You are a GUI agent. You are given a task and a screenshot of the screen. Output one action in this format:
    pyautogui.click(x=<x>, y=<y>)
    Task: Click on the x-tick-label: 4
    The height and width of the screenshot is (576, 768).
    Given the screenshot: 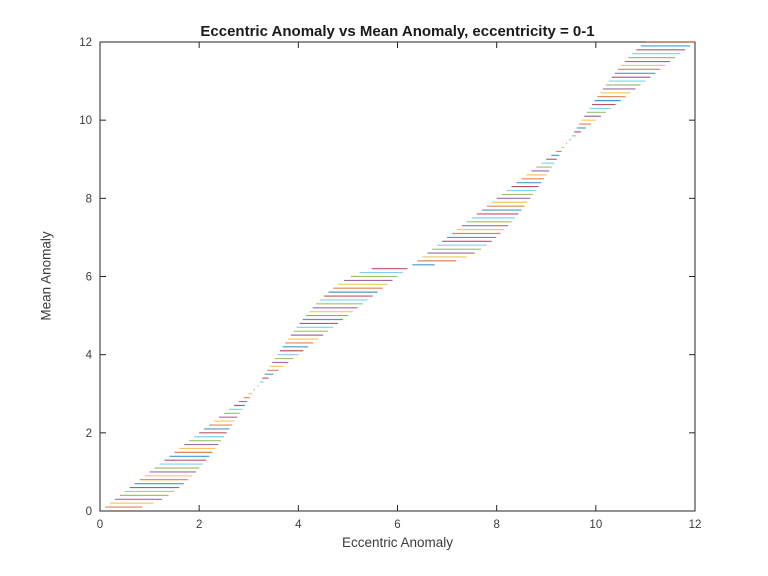 What is the action you would take?
    pyautogui.click(x=298, y=525)
    